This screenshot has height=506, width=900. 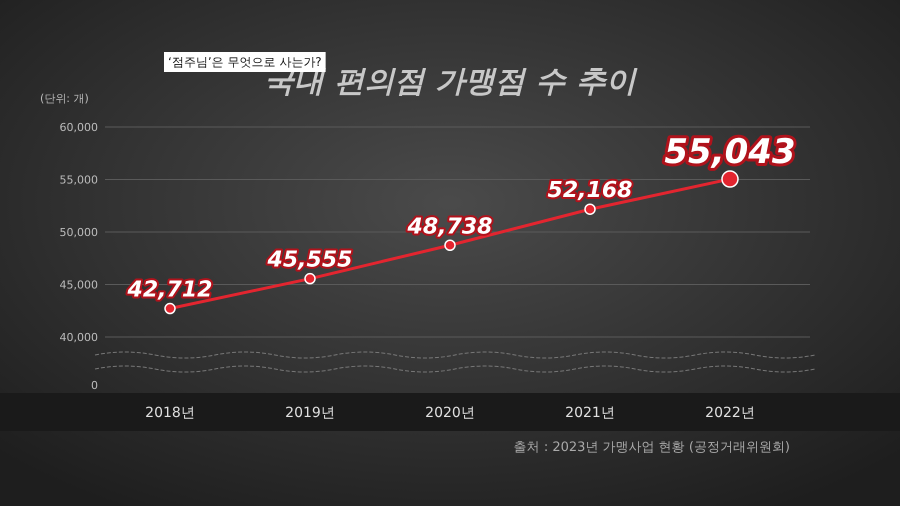 I want to click on data-label: 52,168, so click(x=590, y=191).